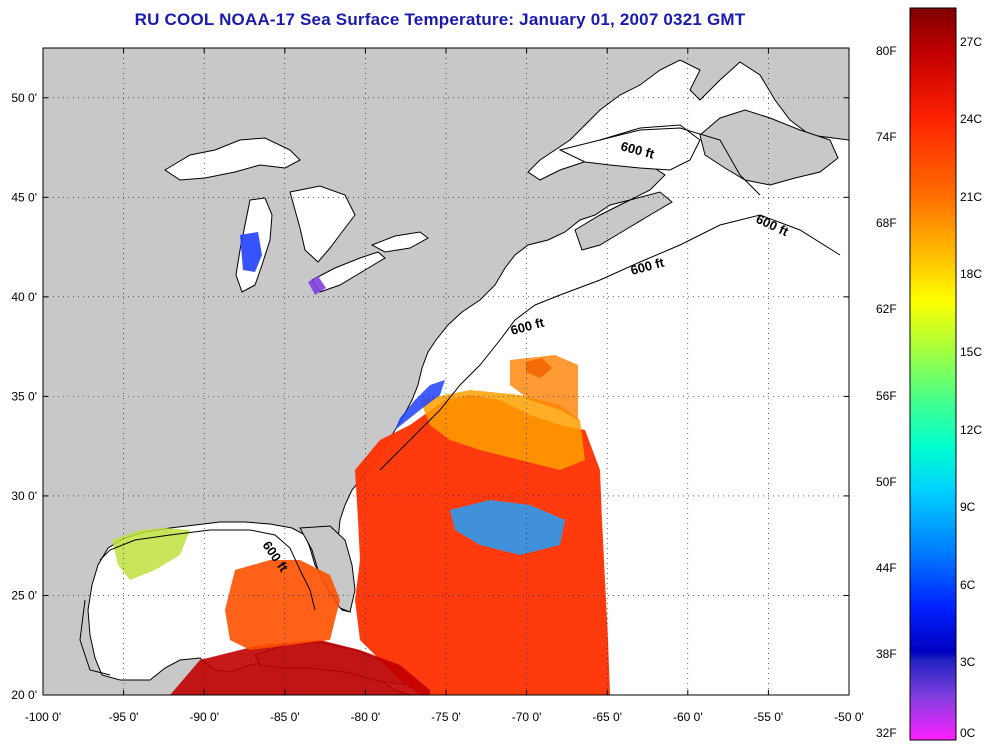 Image resolution: width=984 pixels, height=754 pixels. Describe the element at coordinates (886, 51) in the screenshot. I see `colorbar-fahrenheit-label: 80F` at that location.